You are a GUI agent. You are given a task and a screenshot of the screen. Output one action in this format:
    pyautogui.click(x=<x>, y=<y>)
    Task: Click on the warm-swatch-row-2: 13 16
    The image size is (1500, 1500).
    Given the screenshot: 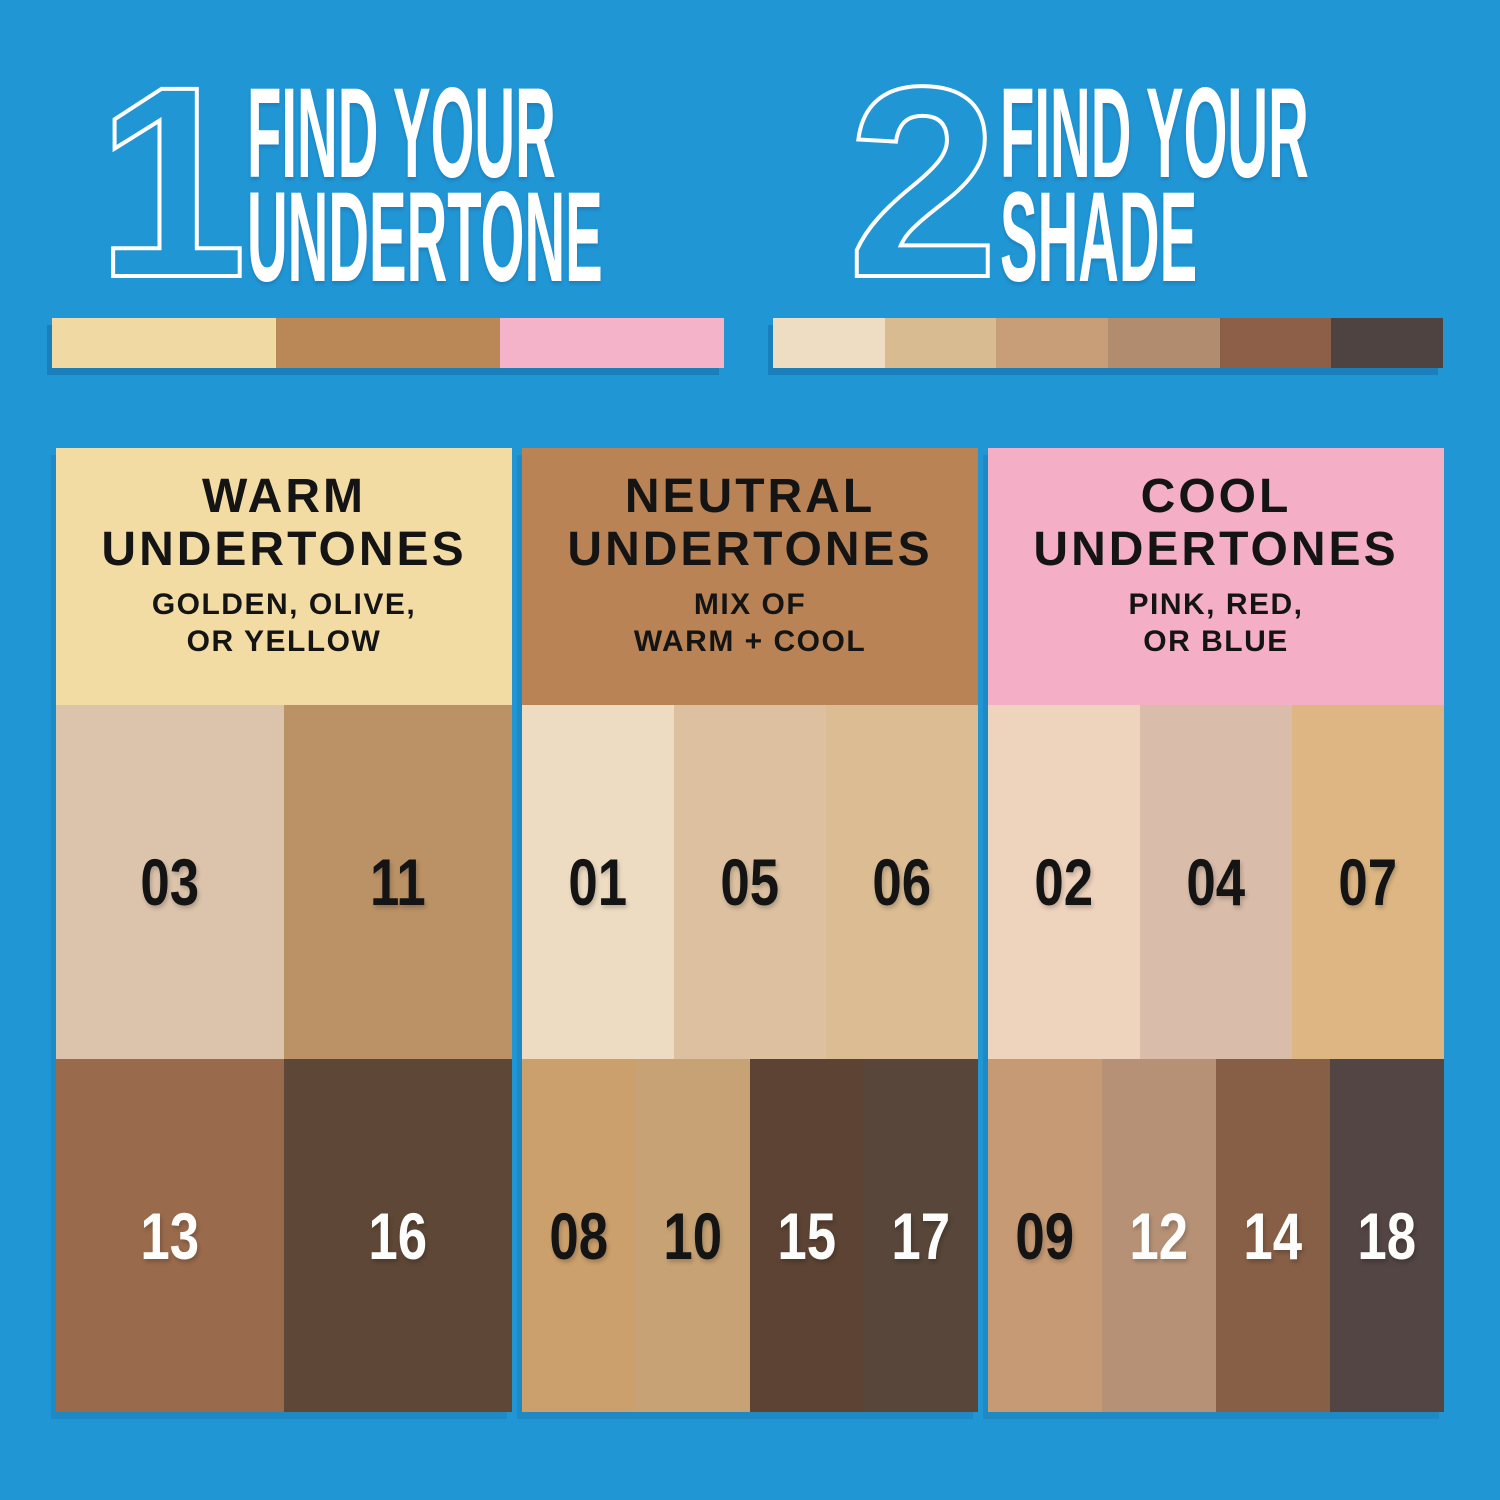 What is the action you would take?
    pyautogui.click(x=284, y=1235)
    